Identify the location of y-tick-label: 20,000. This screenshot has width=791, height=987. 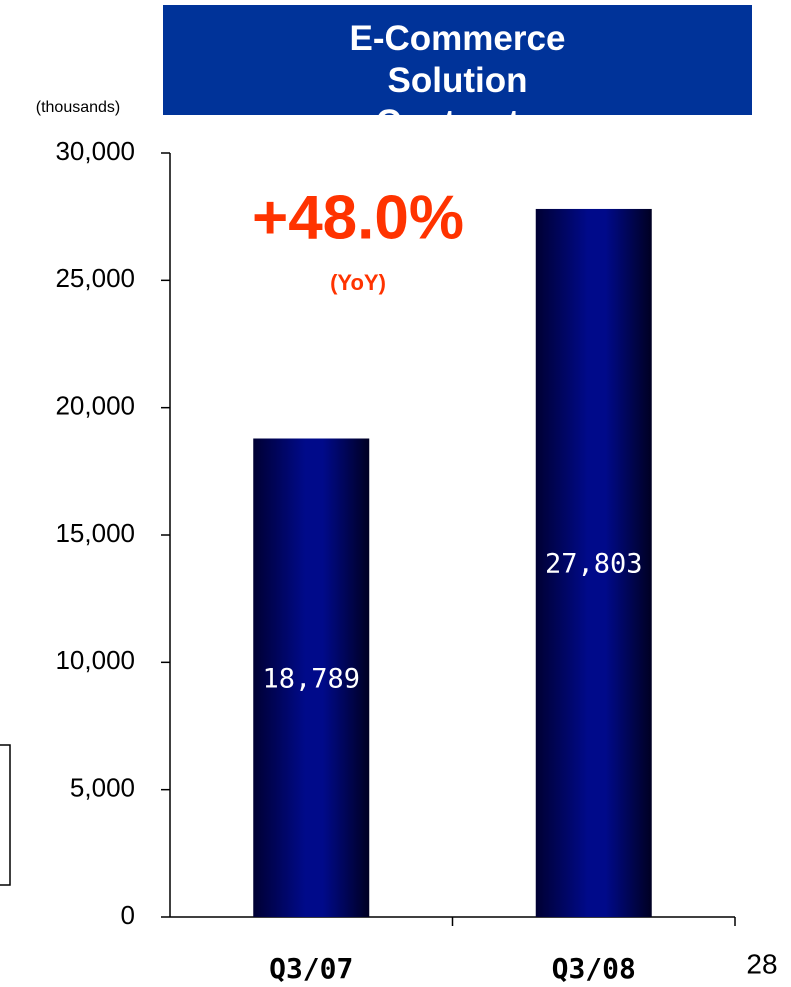
(95, 406).